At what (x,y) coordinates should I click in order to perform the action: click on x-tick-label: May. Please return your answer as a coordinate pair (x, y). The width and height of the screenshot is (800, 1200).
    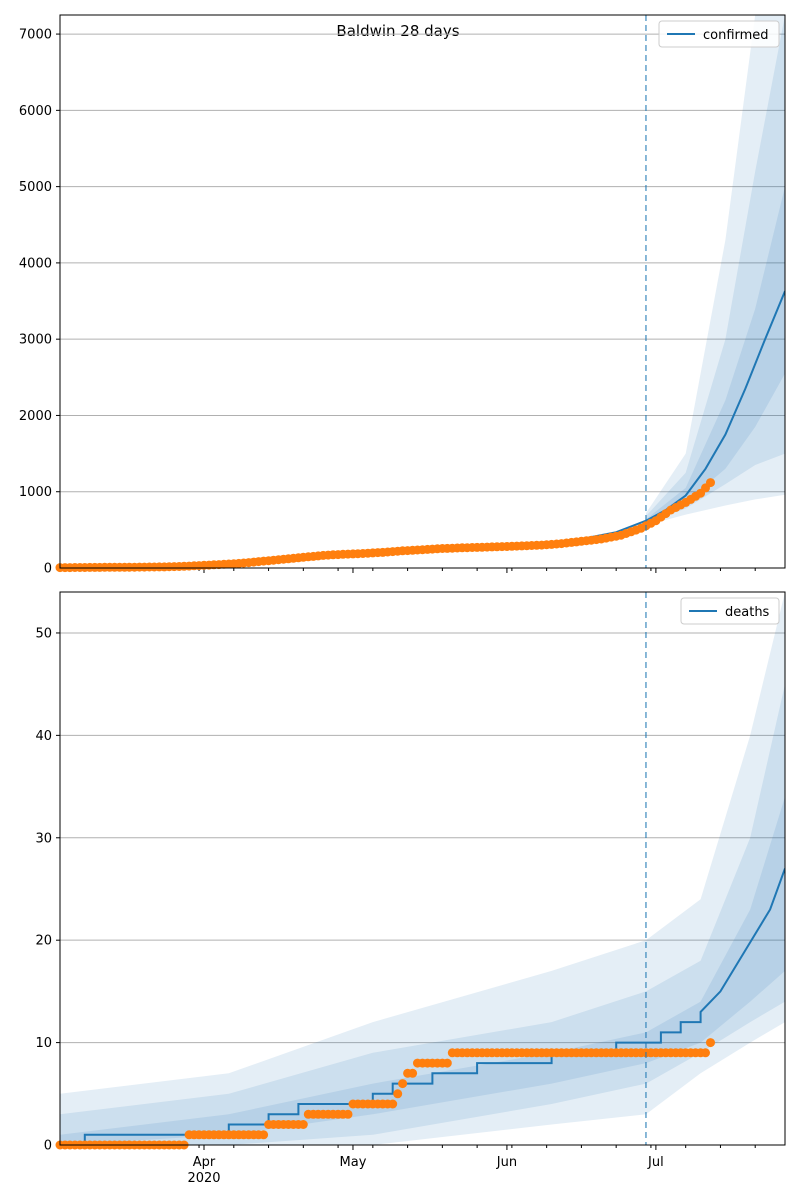
    Looking at the image, I should click on (353, 1162).